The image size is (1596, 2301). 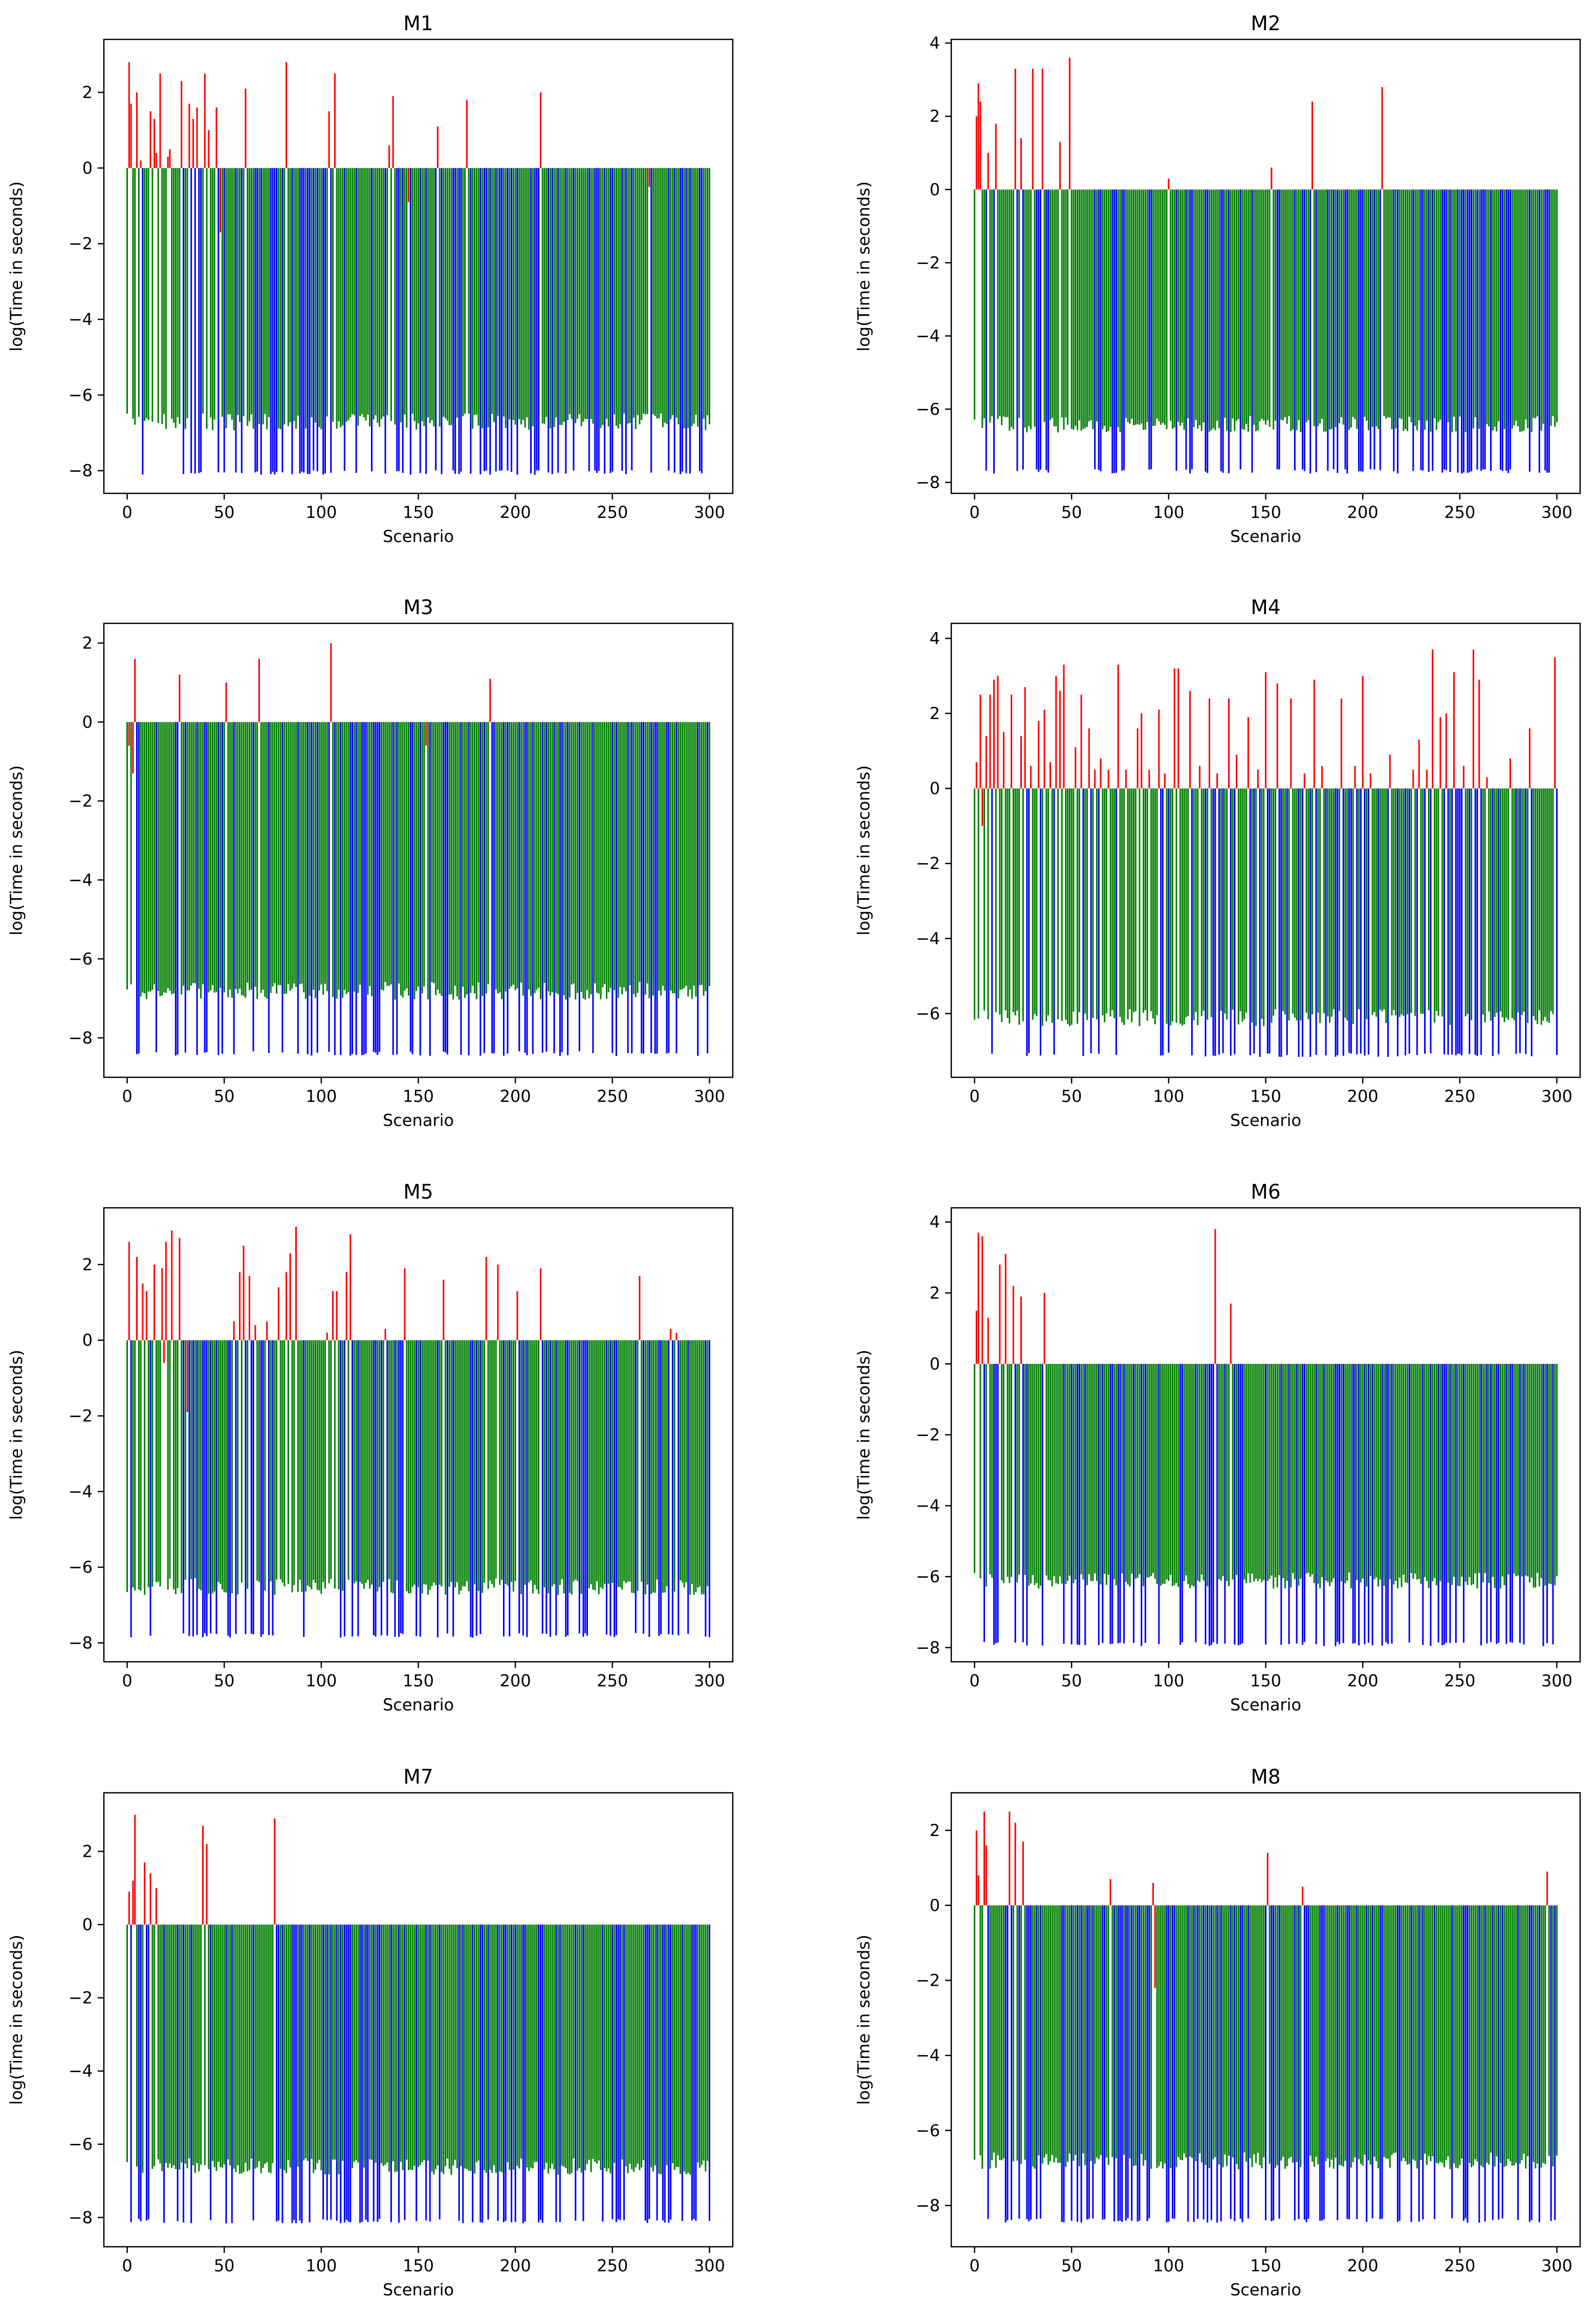 I want to click on x-tick-label: 0, so click(x=974, y=1097).